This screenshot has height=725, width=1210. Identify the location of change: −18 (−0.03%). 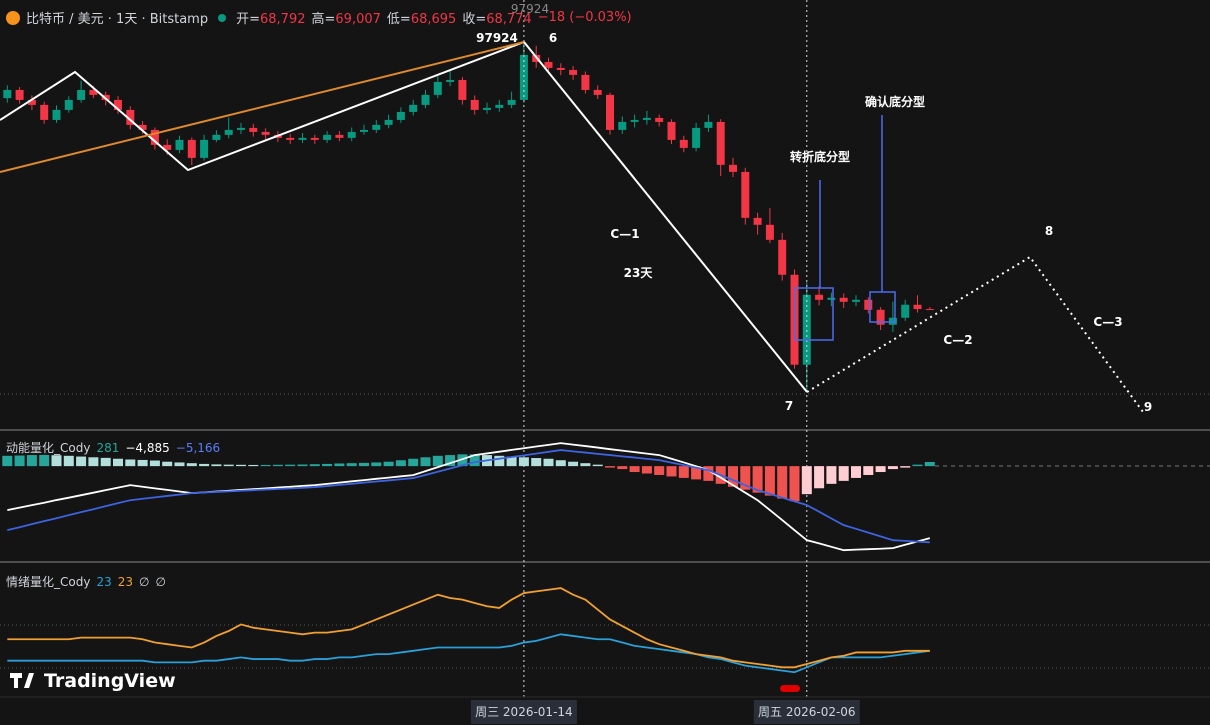
(584, 17).